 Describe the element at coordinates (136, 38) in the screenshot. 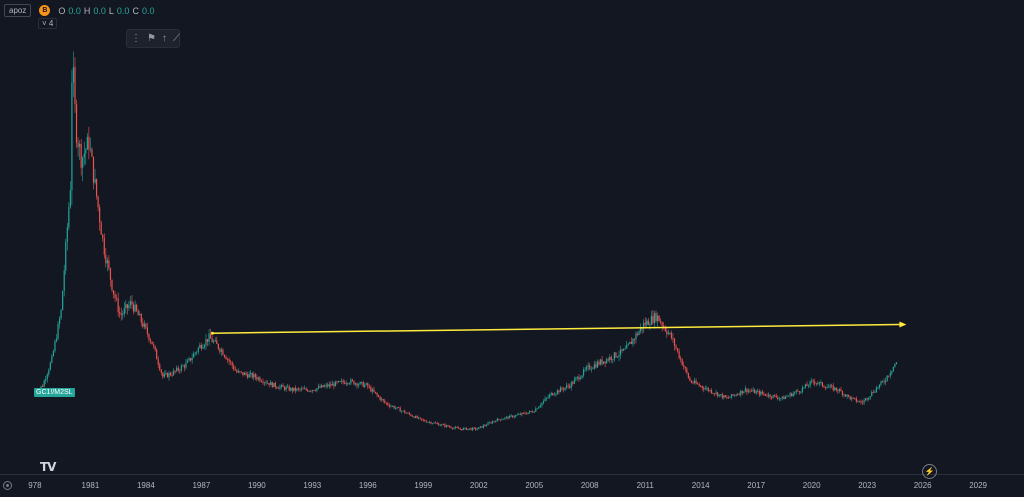

I see `drag-handle-icon: ⋮` at that location.